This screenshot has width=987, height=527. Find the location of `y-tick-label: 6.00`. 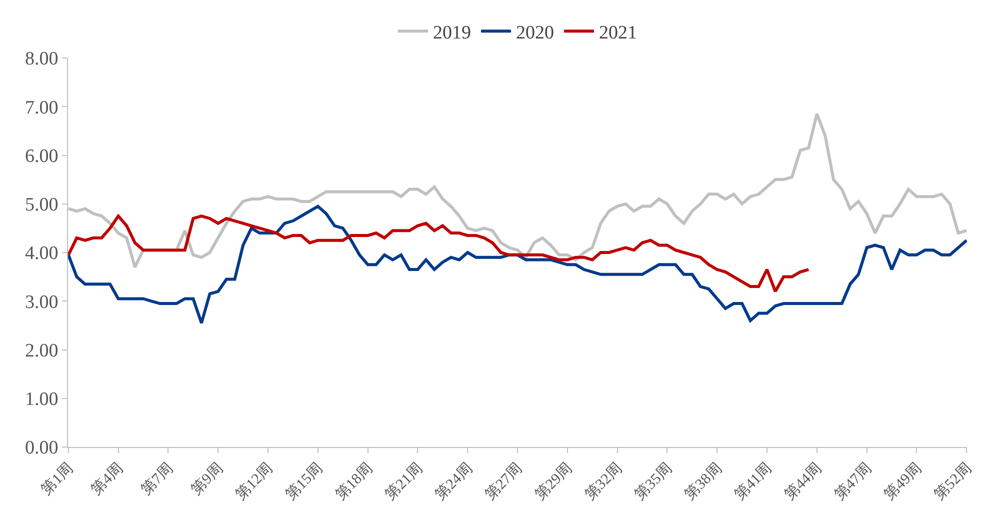

y-tick-label: 6.00 is located at coordinates (41, 156).